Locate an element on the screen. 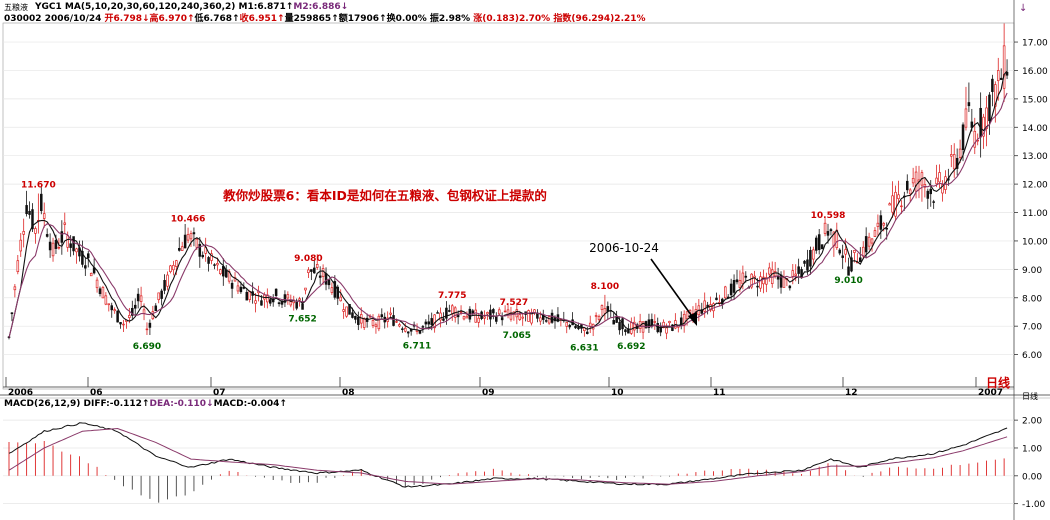 This screenshot has width=1050, height=520. quote-field-8: 振2.98% is located at coordinates (451, 19).